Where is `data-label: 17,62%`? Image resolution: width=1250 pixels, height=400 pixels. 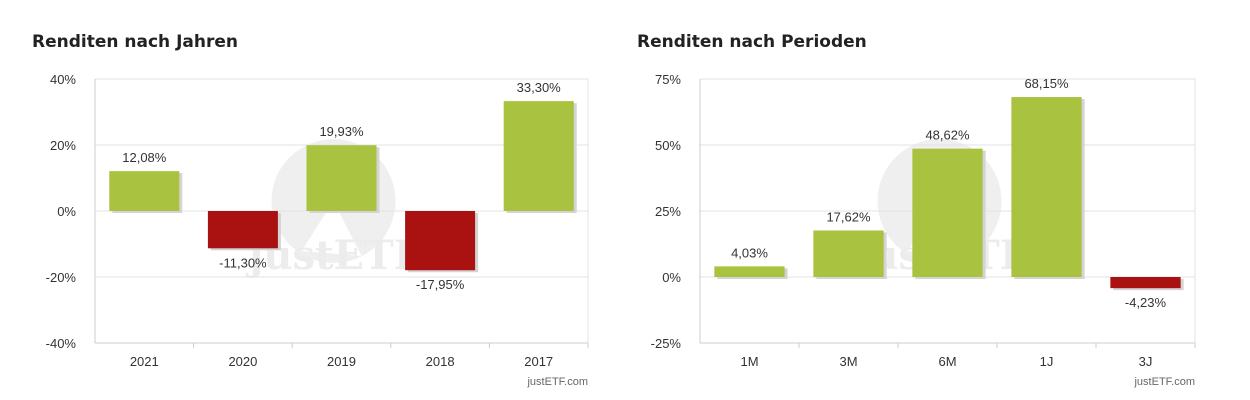
data-label: 17,62% is located at coordinates (848, 216).